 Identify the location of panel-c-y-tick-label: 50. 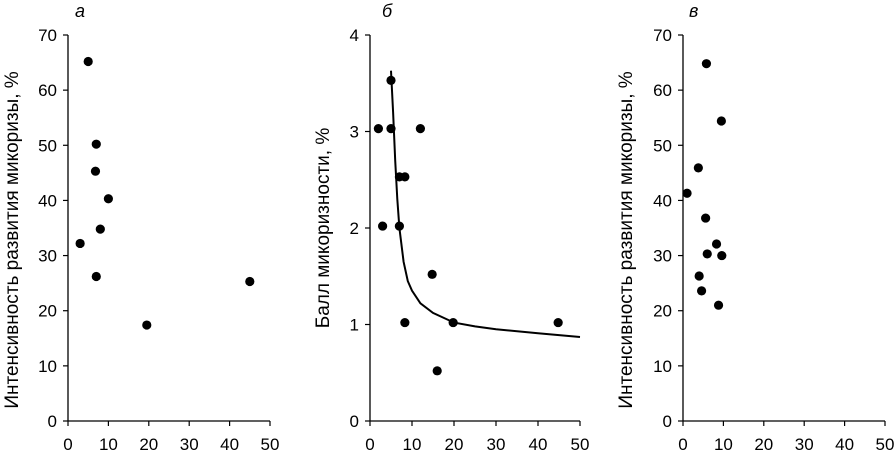
(662, 145).